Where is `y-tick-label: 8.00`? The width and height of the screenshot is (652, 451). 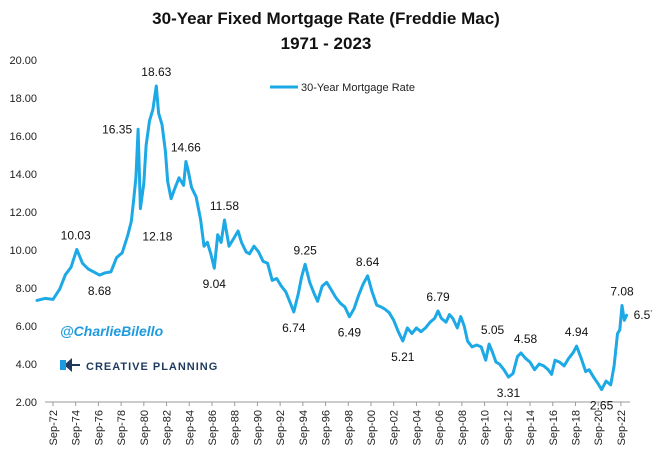
y-tick-label: 8.00 is located at coordinates (26, 289).